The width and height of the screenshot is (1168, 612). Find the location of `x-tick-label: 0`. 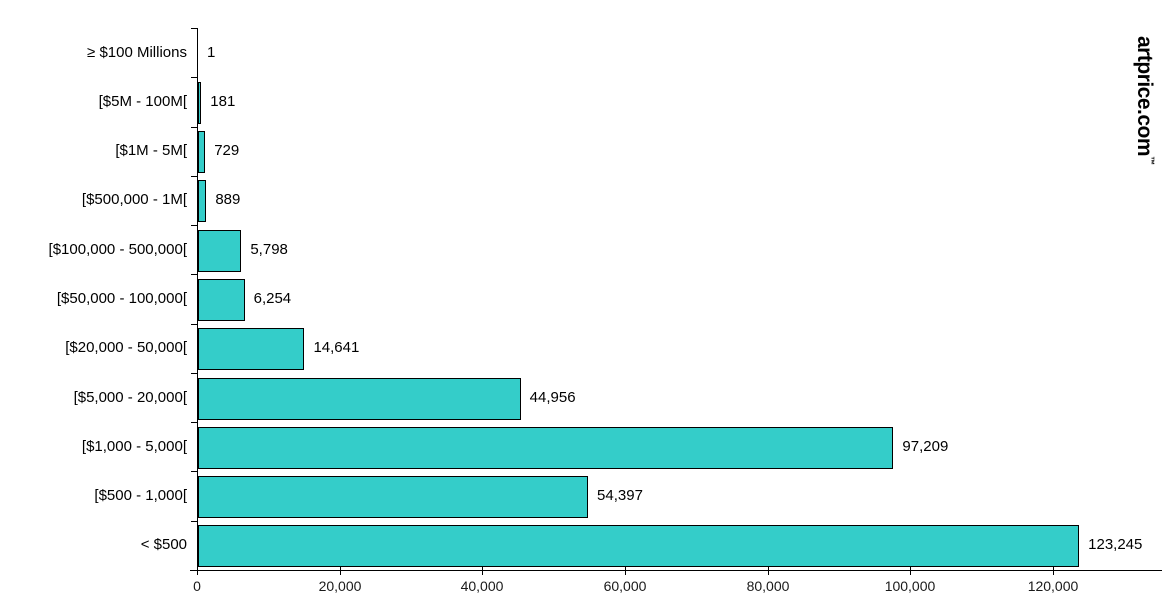

x-tick-label: 0 is located at coordinates (197, 586).